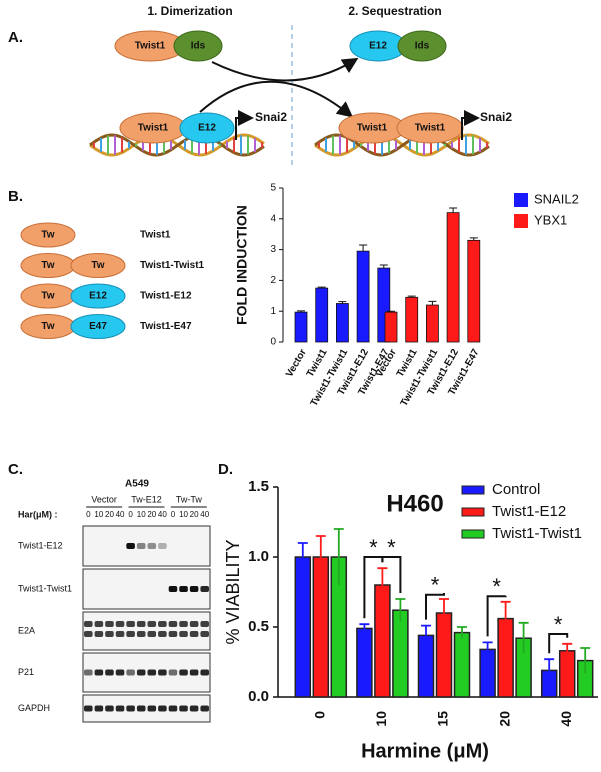 The height and width of the screenshot is (772, 601). Describe the element at coordinates (496, 616) in the screenshot. I see `significance-bracket` at that location.